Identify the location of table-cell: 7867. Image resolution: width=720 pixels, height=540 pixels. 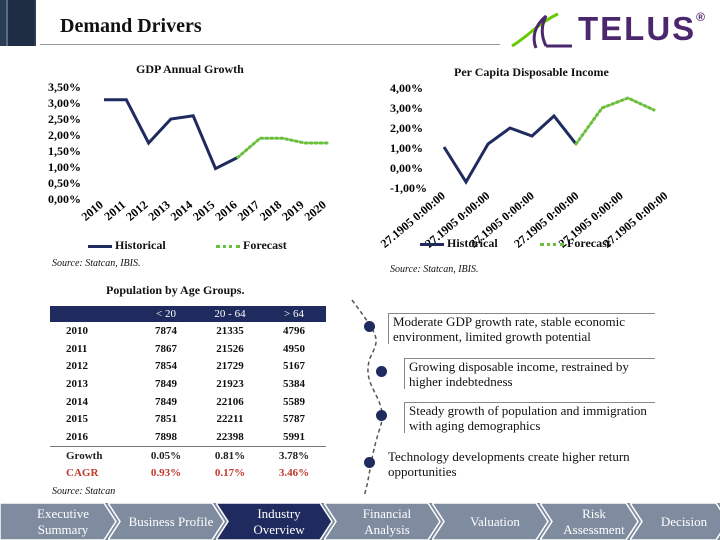
(166, 348).